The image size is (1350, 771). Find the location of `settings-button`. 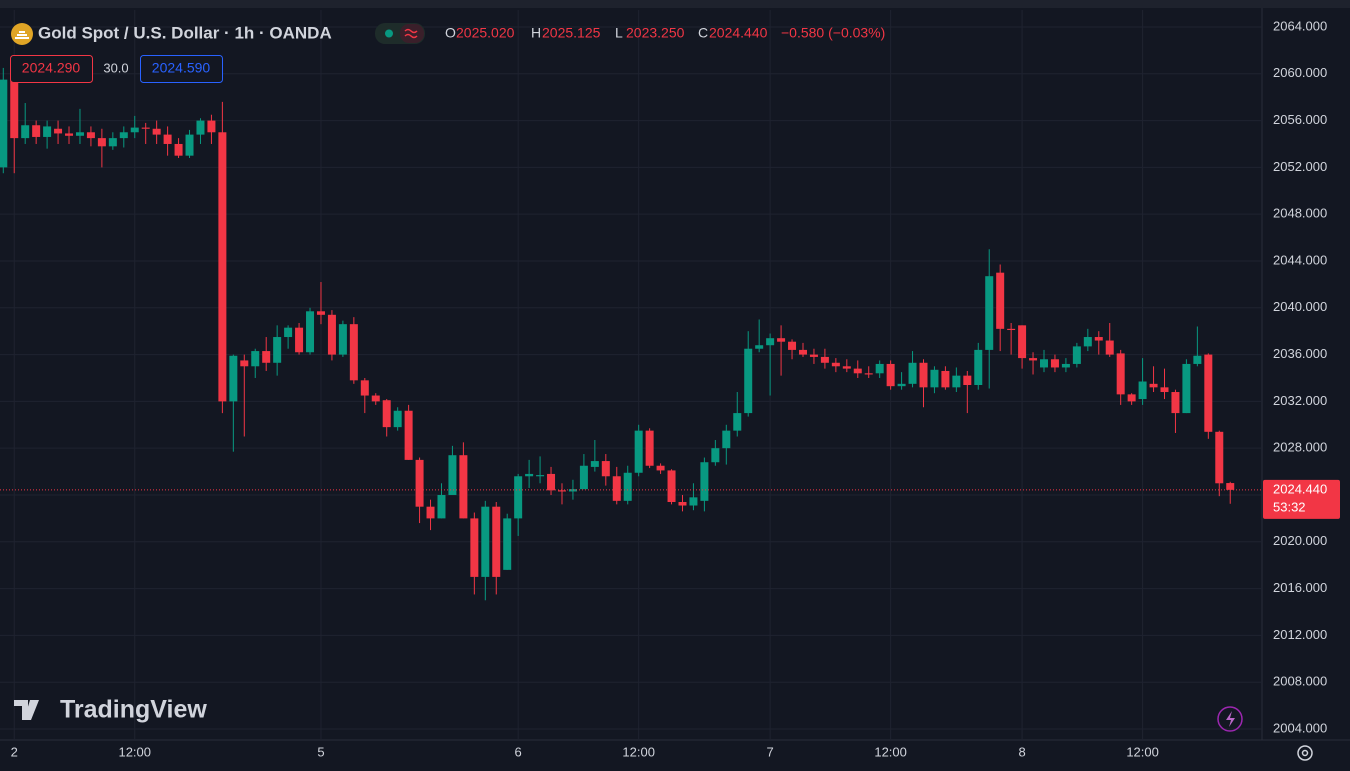

settings-button is located at coordinates (1305, 753).